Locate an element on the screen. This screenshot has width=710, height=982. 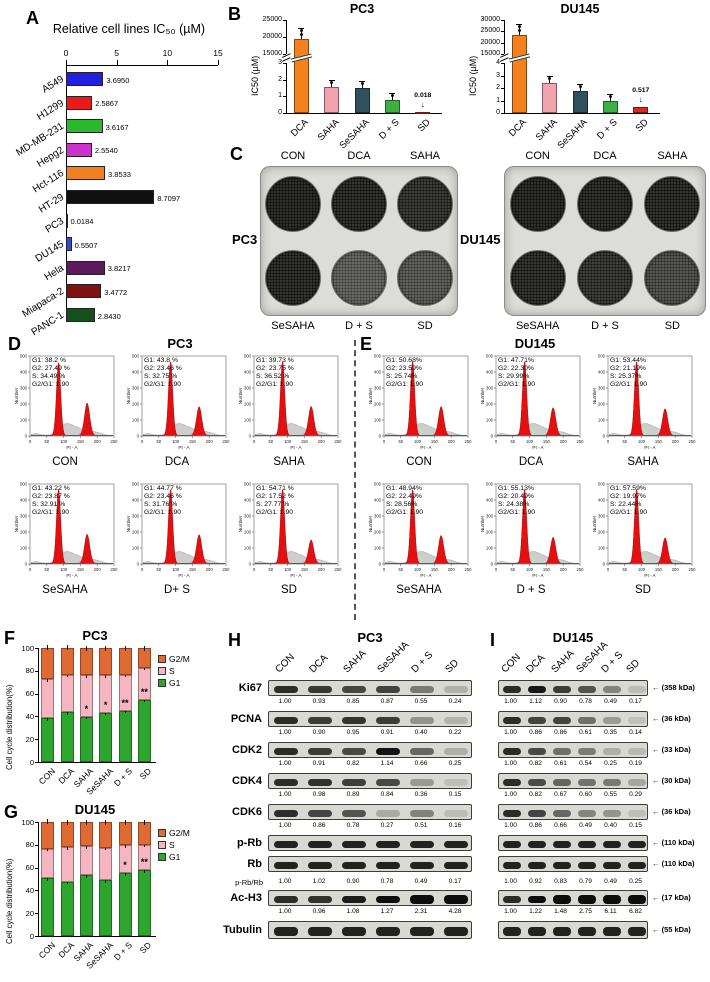
axis-tick-label: 10 is located at coordinates (167, 53).